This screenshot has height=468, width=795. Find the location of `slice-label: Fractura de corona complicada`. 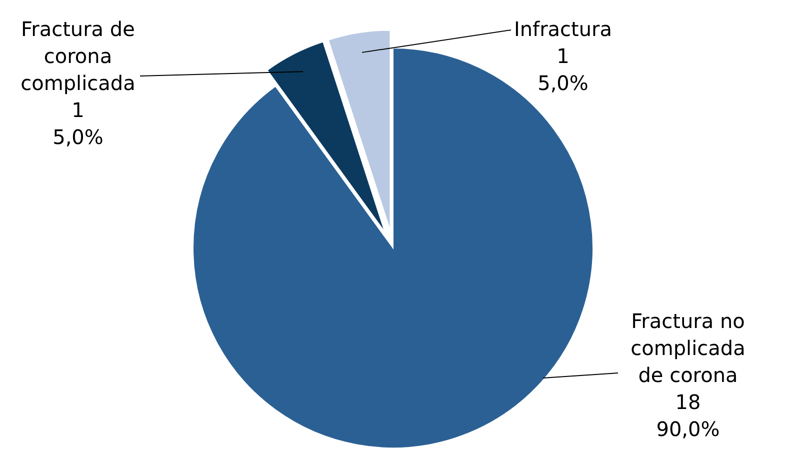

slice-label: Fractura de corona complicada is located at coordinates (78, 56).